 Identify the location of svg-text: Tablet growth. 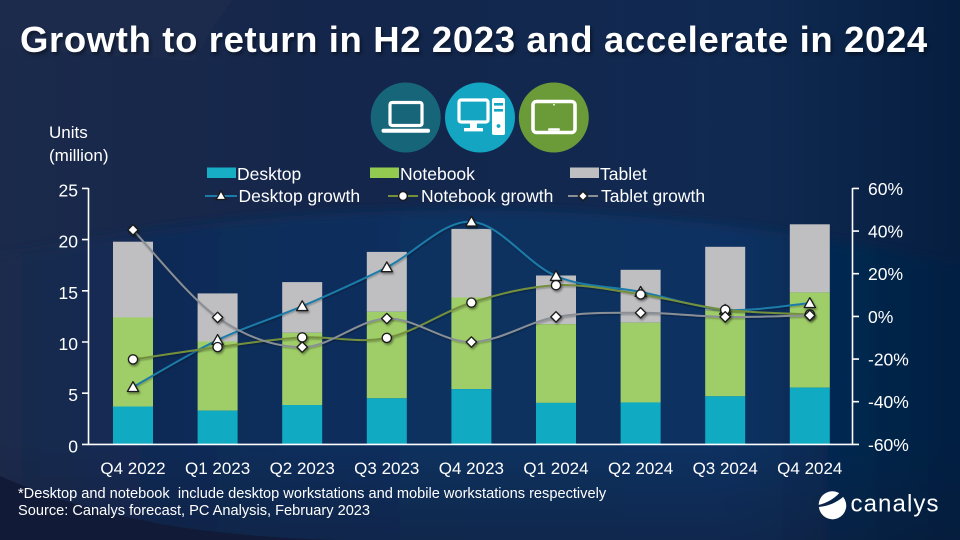
(653, 196).